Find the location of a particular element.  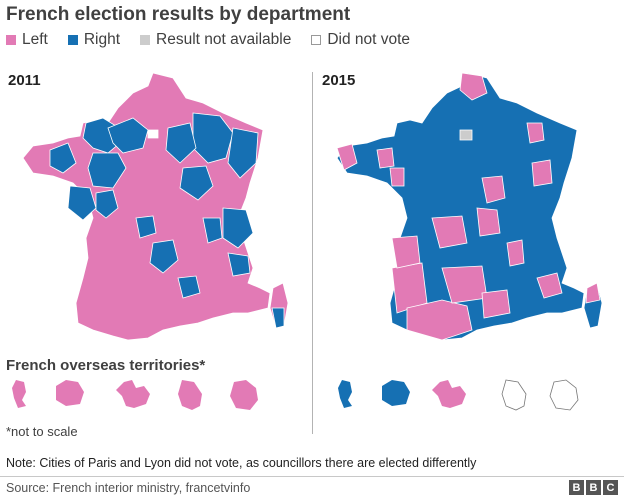

territories-2015 is located at coordinates (472, 398).